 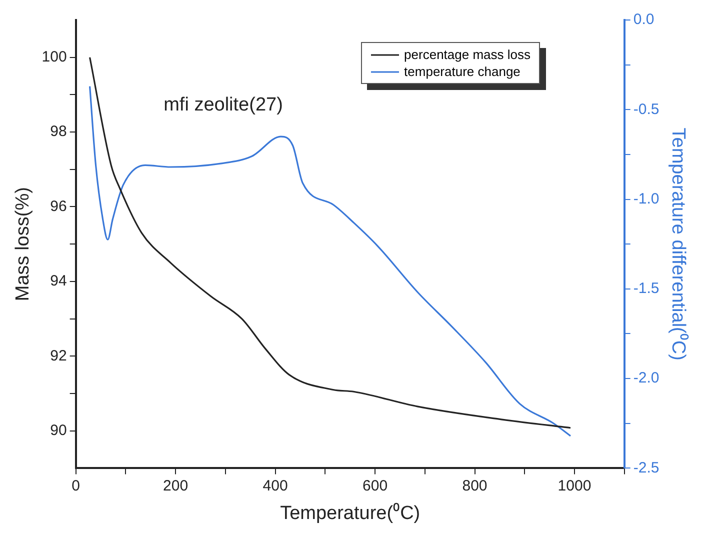 I want to click on y-tick-label: 94, so click(x=58, y=281).